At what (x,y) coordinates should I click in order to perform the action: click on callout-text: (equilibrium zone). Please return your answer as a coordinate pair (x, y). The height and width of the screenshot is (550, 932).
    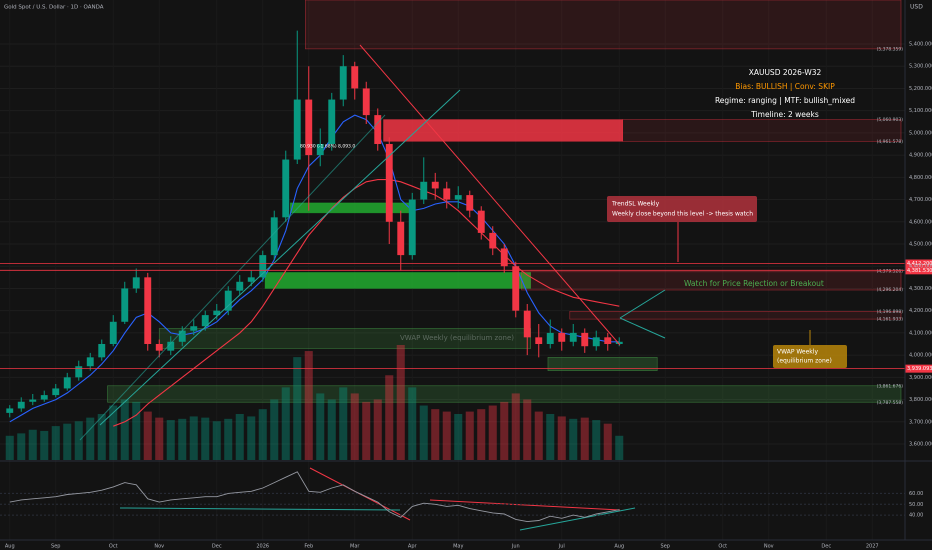
    Looking at the image, I should click on (804, 361).